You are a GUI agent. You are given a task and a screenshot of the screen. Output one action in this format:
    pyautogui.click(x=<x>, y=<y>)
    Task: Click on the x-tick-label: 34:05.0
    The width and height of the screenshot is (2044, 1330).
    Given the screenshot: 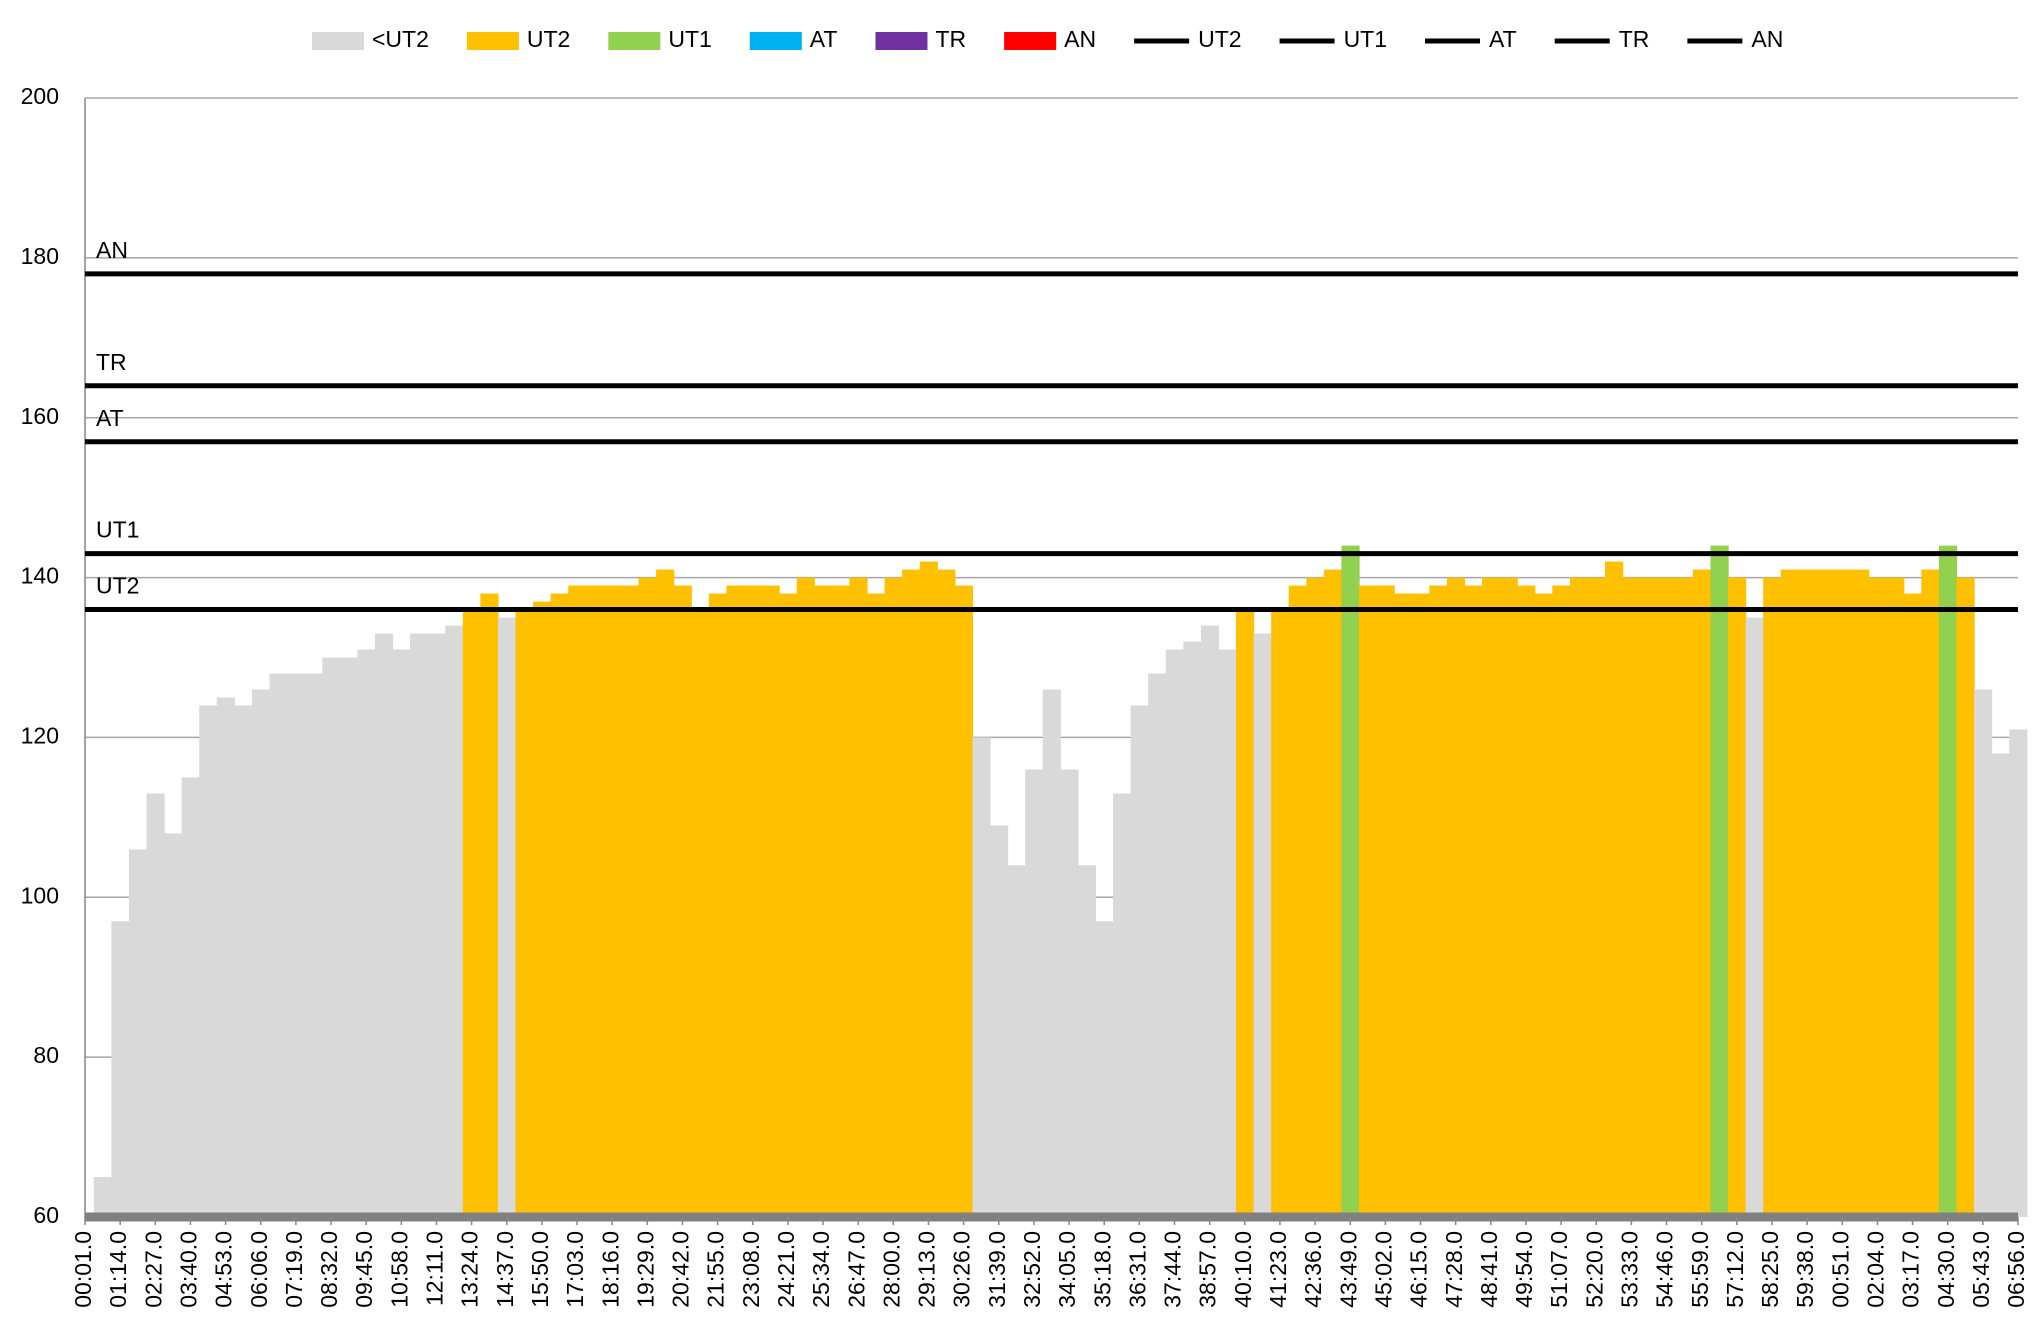 What is the action you would take?
    pyautogui.click(x=1067, y=1269)
    